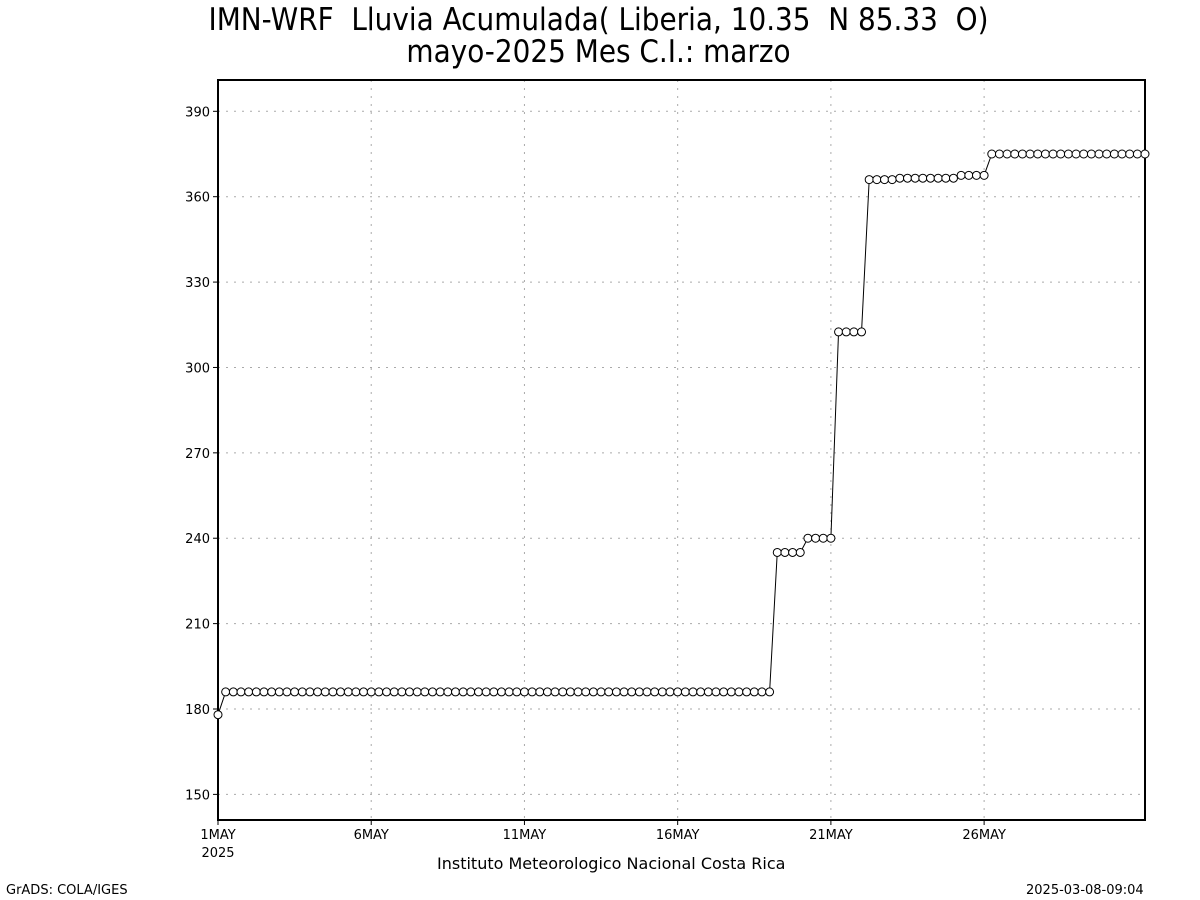 This screenshot has height=900, width=1200. What do you see at coordinates (67, 890) in the screenshot?
I see `footer-credit: GrADS: COLA/IGES` at bounding box center [67, 890].